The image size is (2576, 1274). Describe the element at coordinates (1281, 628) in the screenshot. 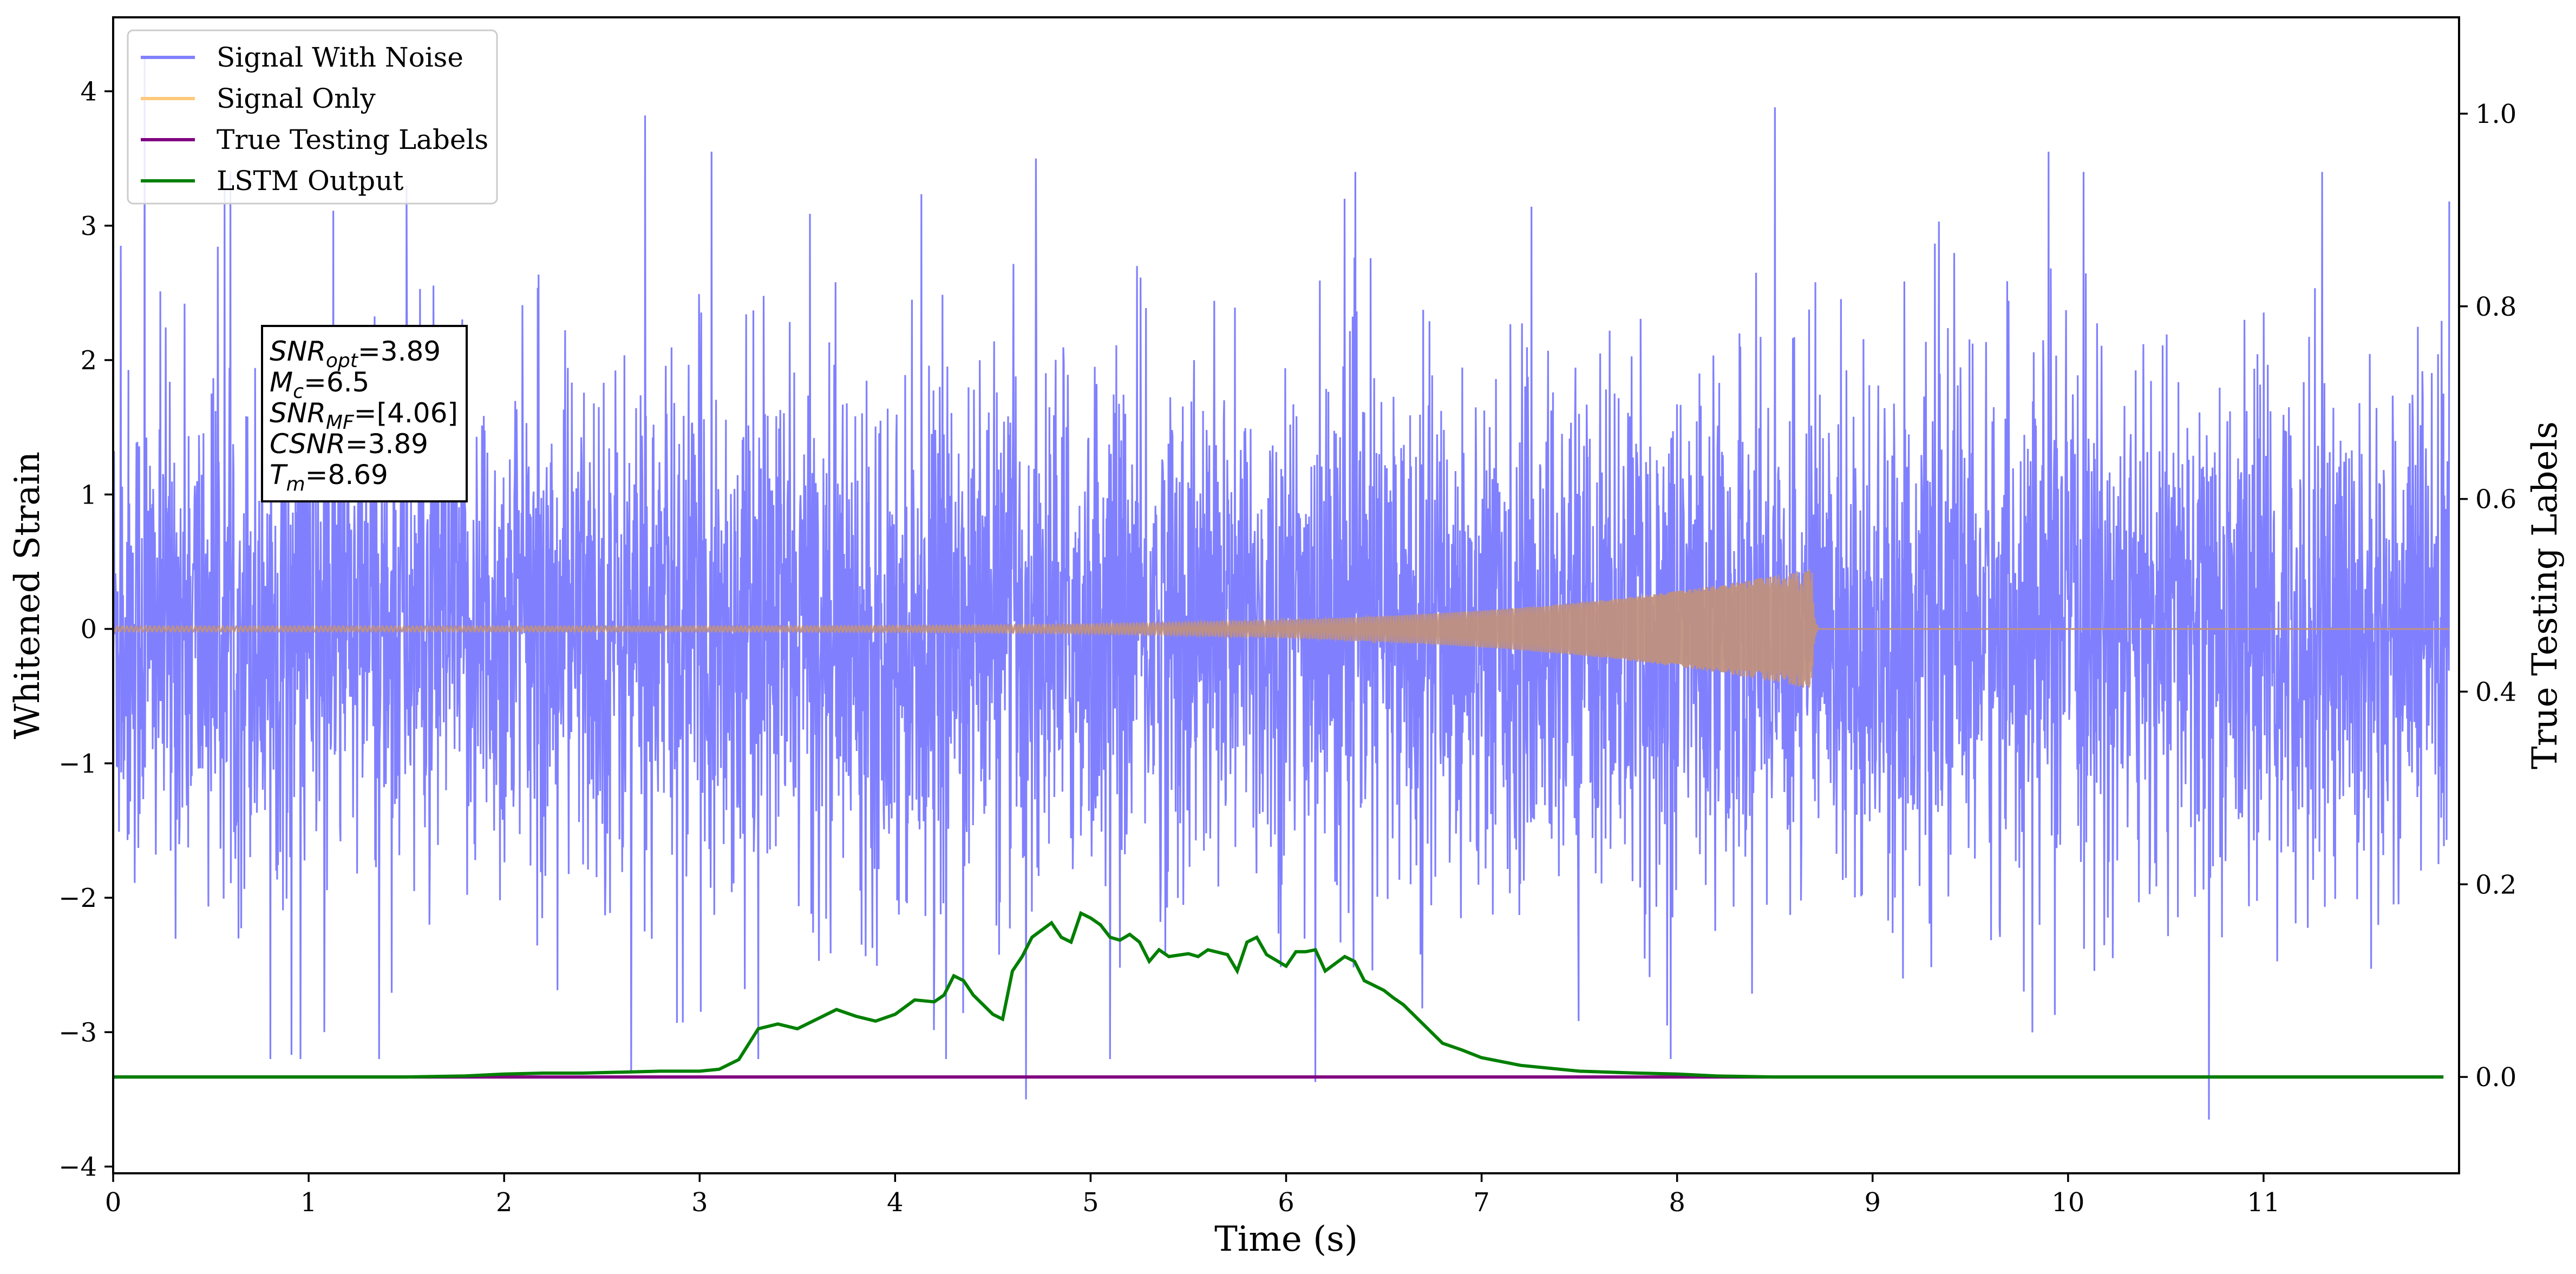

I see `series-line-signal-only` at that location.